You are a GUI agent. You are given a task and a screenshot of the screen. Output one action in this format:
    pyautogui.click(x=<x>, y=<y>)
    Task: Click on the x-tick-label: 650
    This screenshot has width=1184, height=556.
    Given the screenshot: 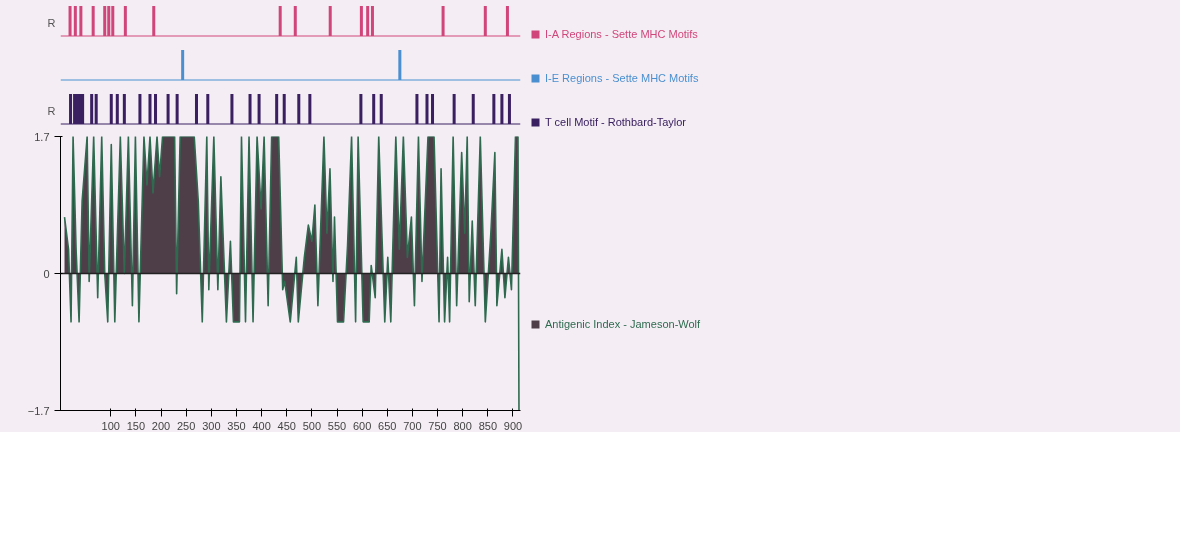 What is the action you would take?
    pyautogui.click(x=387, y=425)
    